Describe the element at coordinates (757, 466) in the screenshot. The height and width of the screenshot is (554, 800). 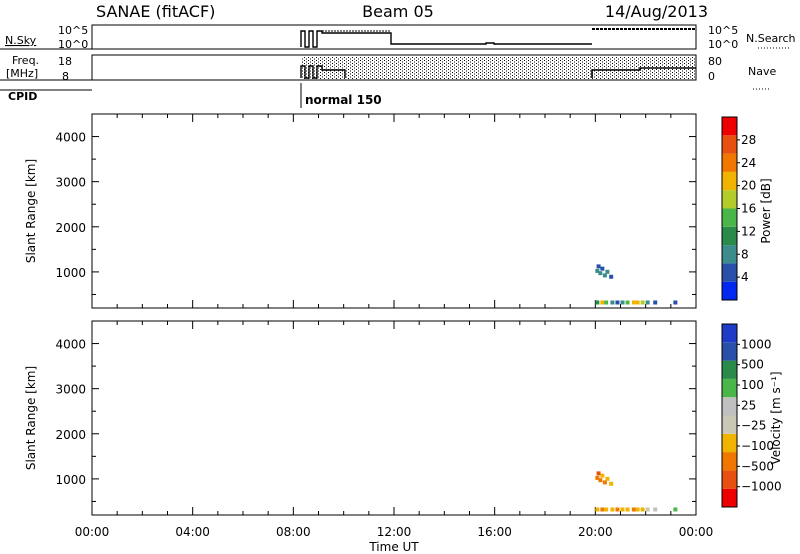
I see `colorbar-tick-label: −500` at that location.